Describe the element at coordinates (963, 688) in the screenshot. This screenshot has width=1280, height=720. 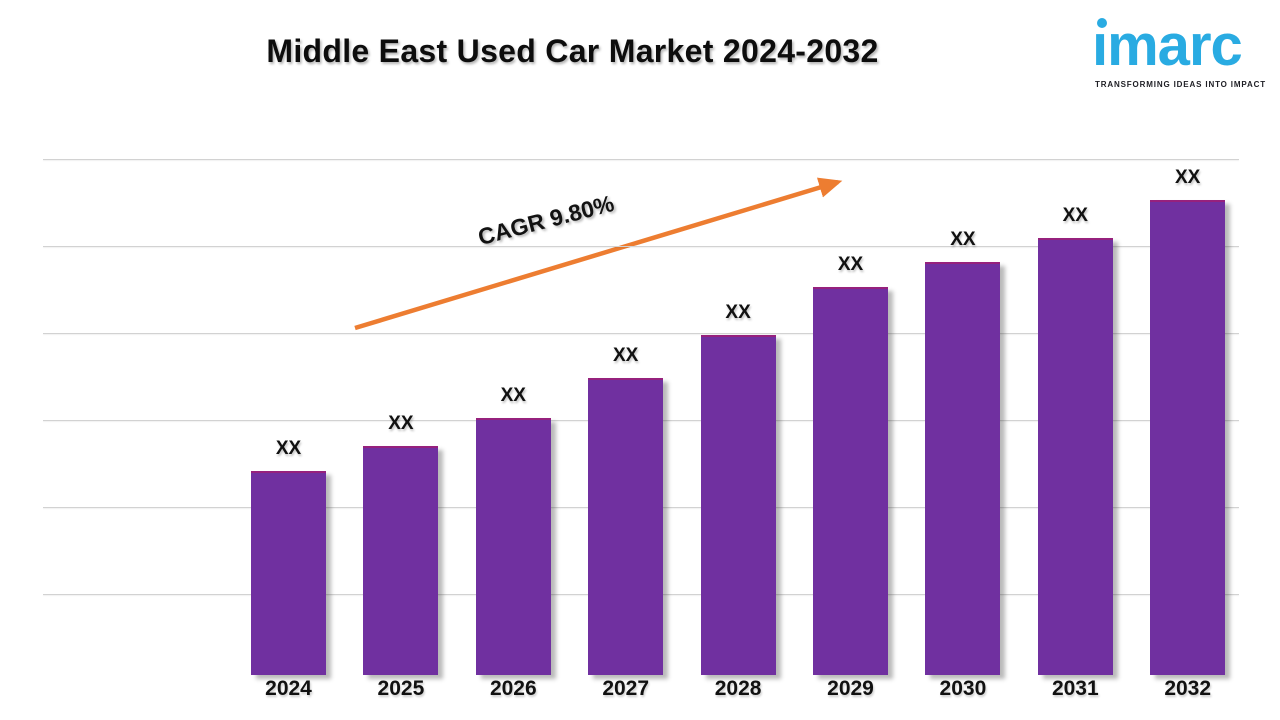
I see `x-axis-label-2030: 2030` at that location.